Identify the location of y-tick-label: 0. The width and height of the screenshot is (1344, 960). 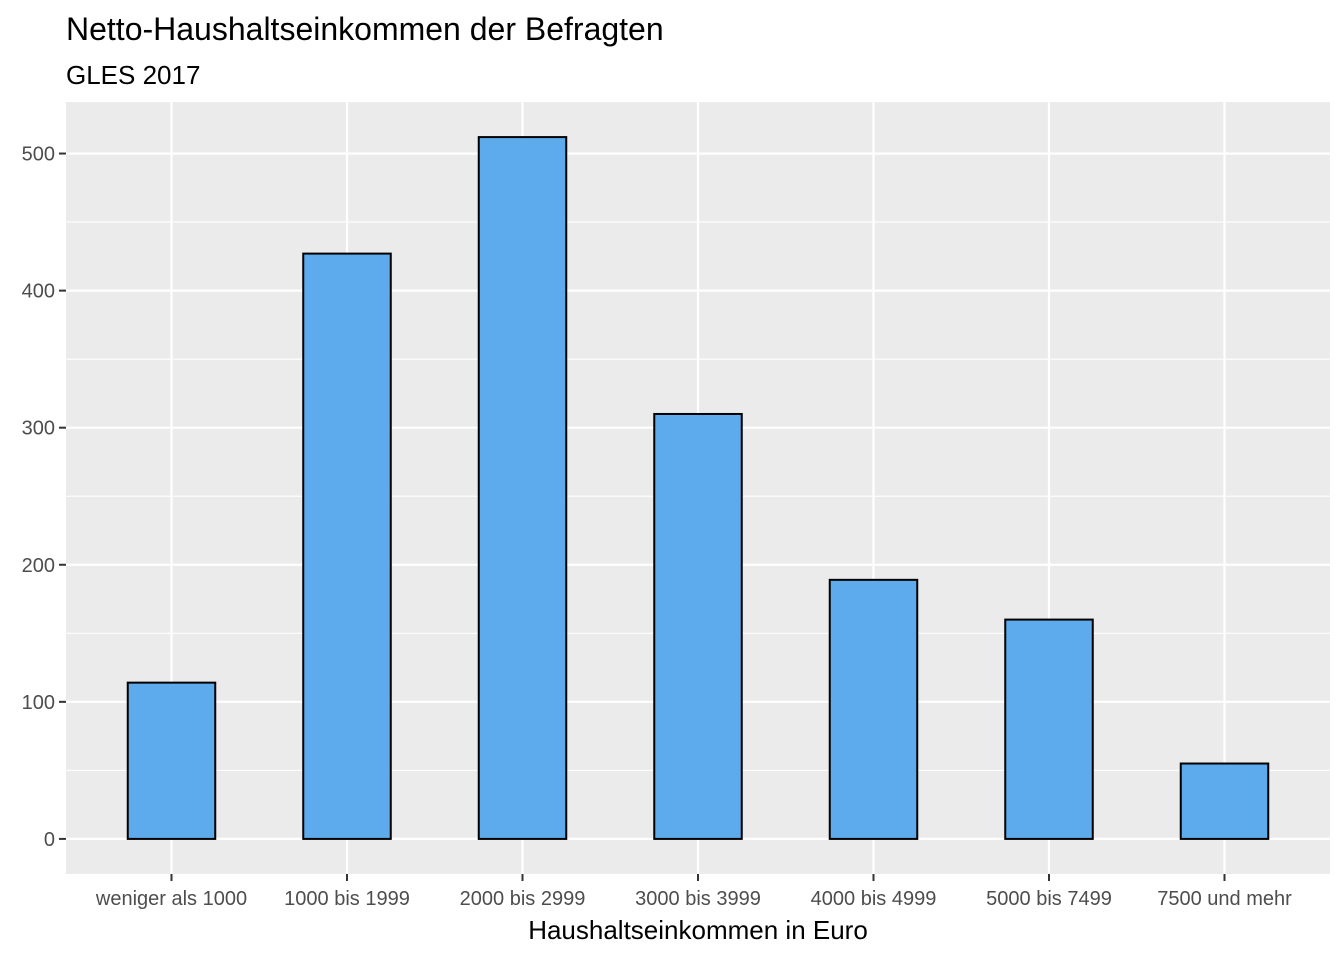
(49, 840).